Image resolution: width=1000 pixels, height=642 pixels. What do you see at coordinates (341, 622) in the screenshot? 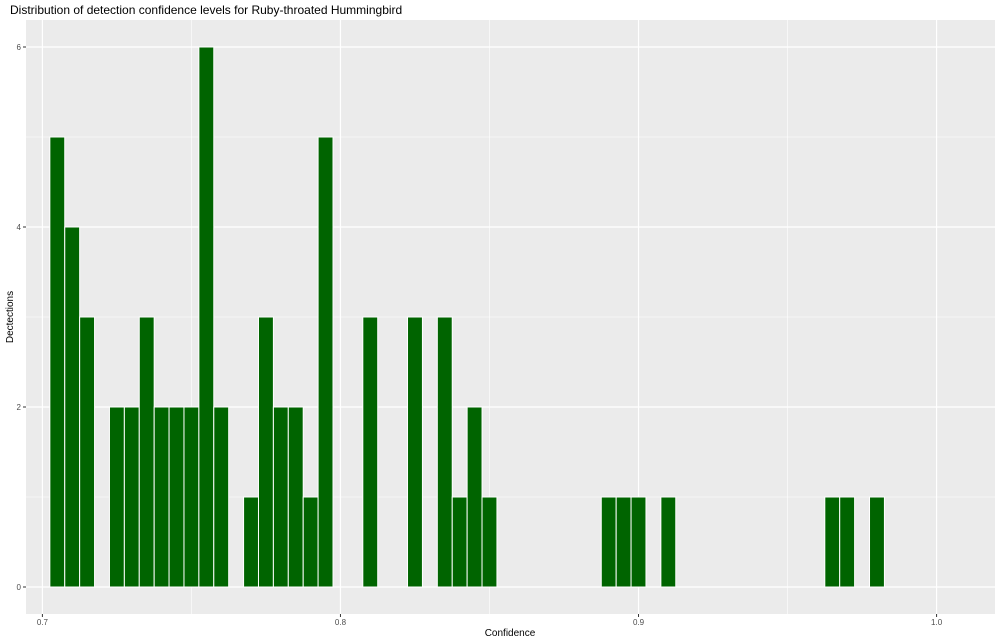
I see `x-tick-label: 0.8` at bounding box center [341, 622].